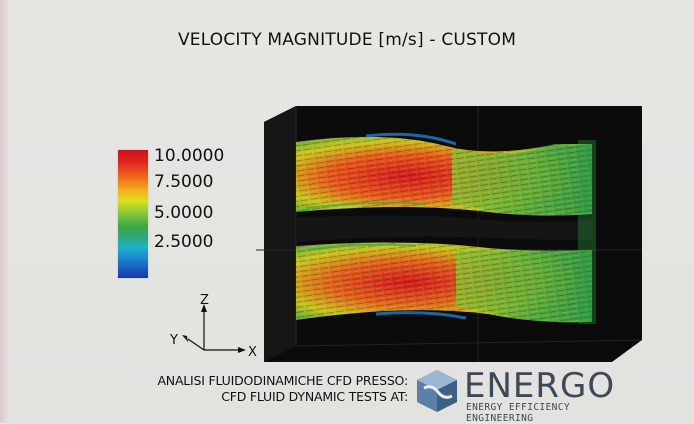 This screenshot has height=424, width=694. Describe the element at coordinates (184, 182) in the screenshot. I see `legend-label-high: 7.5000` at that location.